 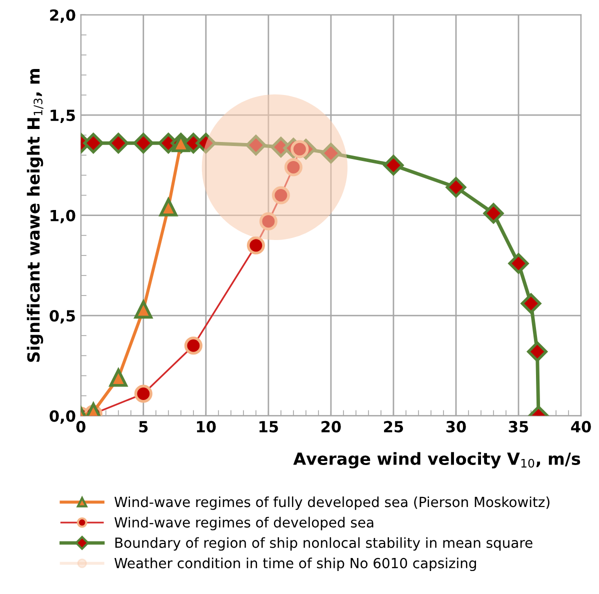 I want to click on y-tick-label: 1,5, so click(x=62, y=117).